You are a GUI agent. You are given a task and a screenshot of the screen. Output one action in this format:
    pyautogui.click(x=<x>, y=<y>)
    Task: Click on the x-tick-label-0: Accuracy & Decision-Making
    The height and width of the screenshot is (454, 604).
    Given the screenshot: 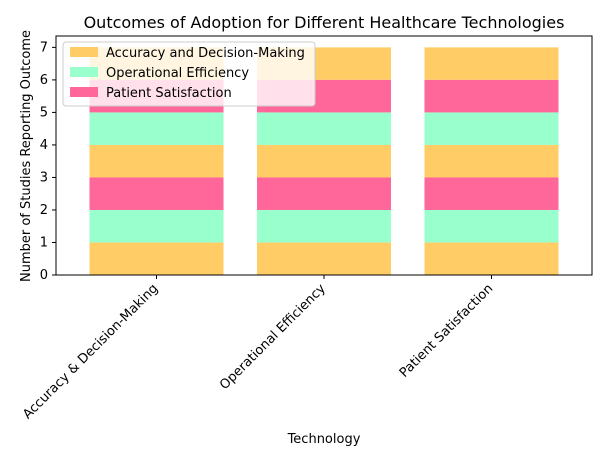 What is the action you would take?
    pyautogui.click(x=90, y=351)
    